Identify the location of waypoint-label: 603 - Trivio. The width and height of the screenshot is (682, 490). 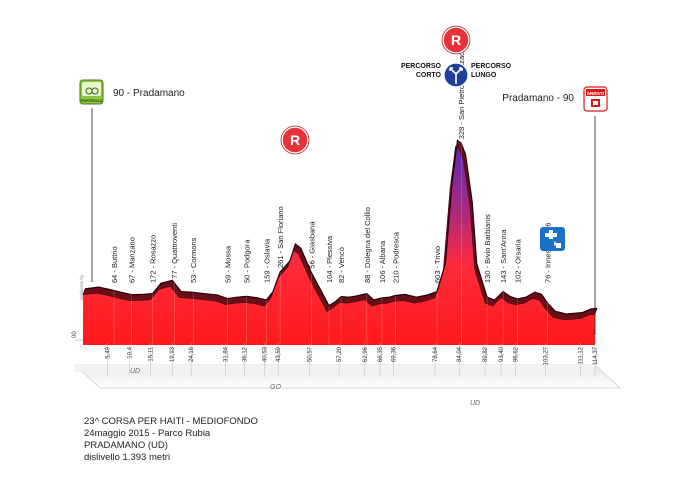
(437, 264).